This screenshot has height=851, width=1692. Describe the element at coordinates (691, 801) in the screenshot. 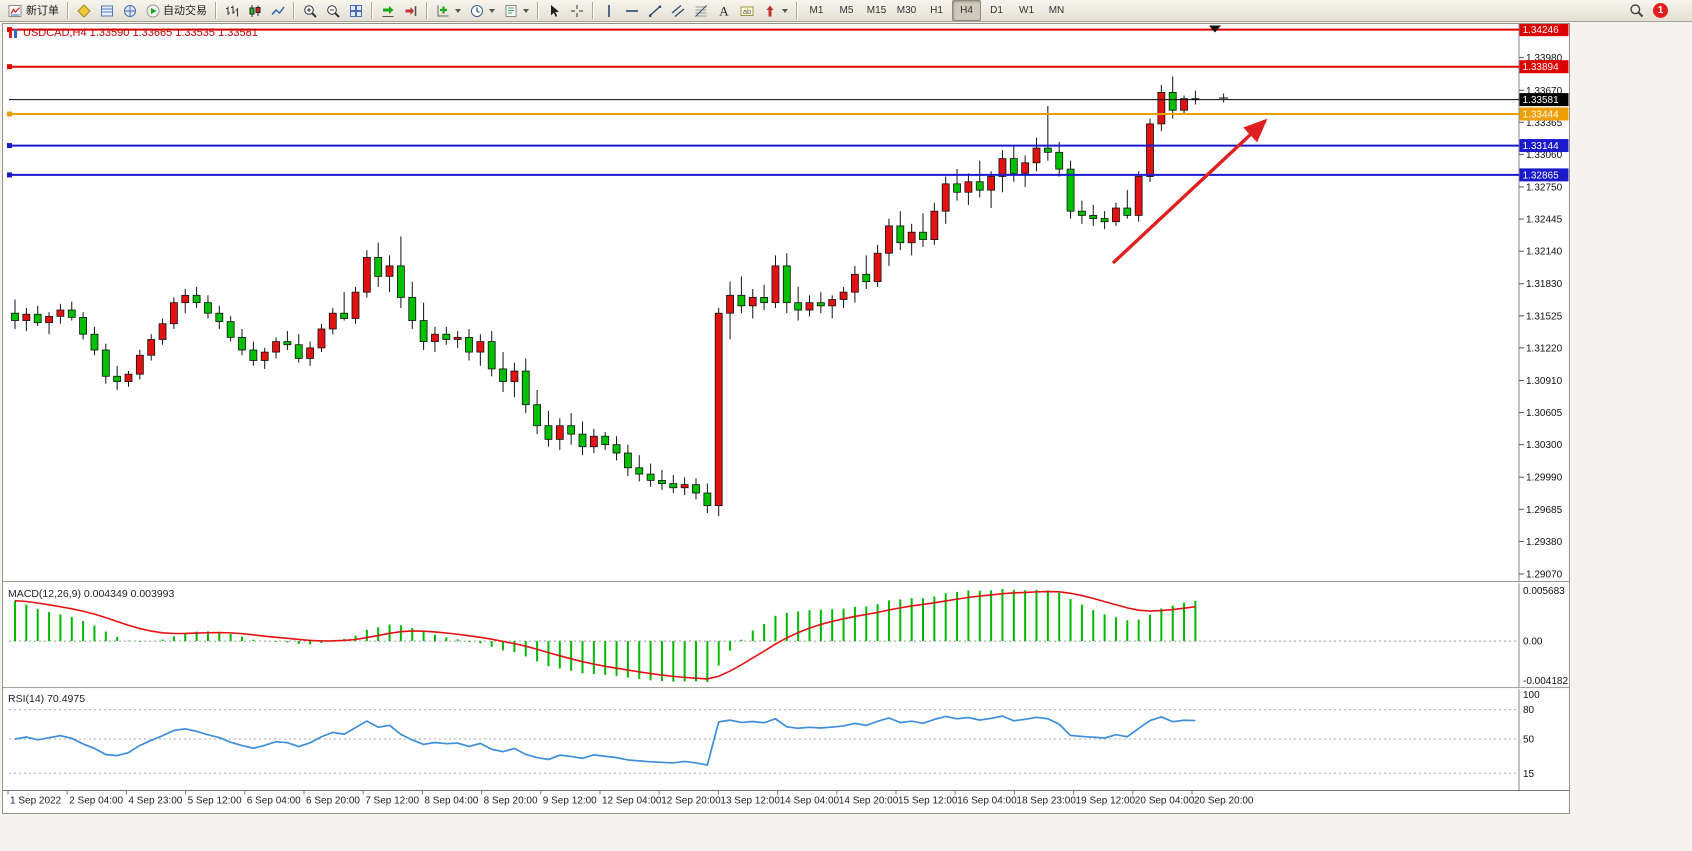

I see `svg-text: 12 Sep 20:00` at that location.